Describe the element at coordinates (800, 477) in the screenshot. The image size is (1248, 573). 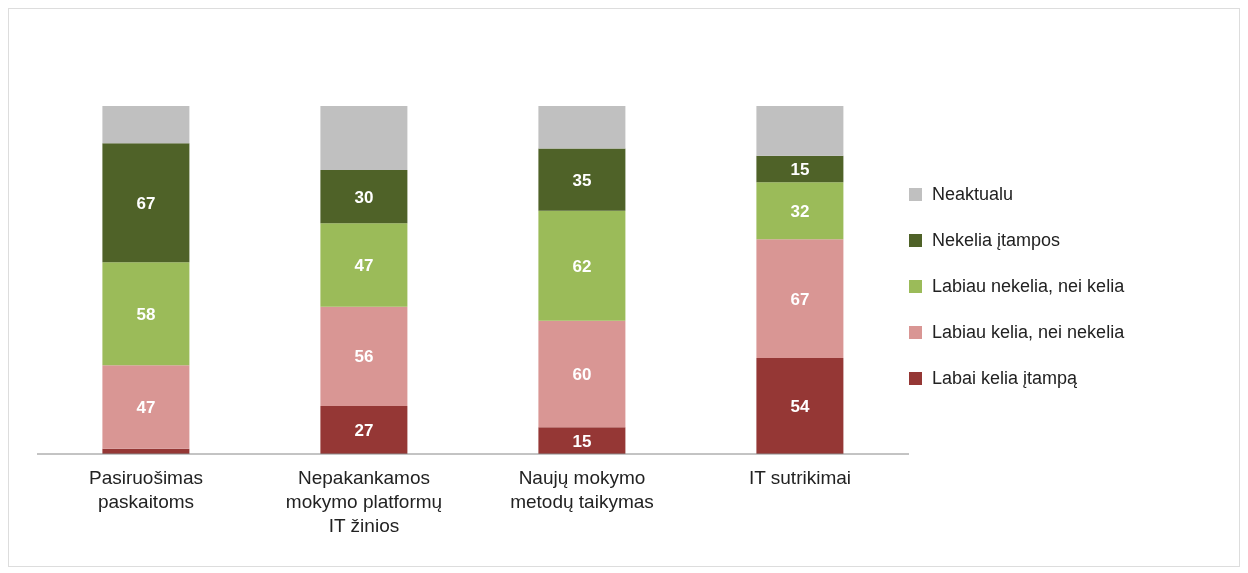
I see `x-tick-label: IT sutrikimai` at that location.